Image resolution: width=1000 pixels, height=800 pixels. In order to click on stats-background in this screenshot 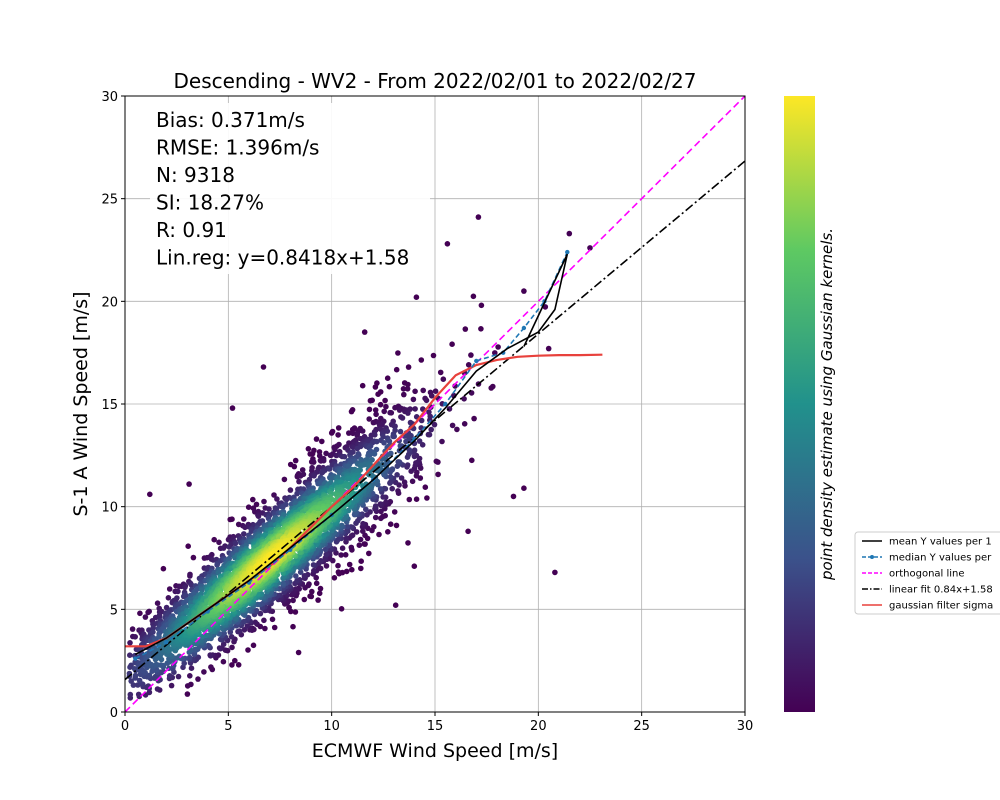, I will do `click(290, 188)`.